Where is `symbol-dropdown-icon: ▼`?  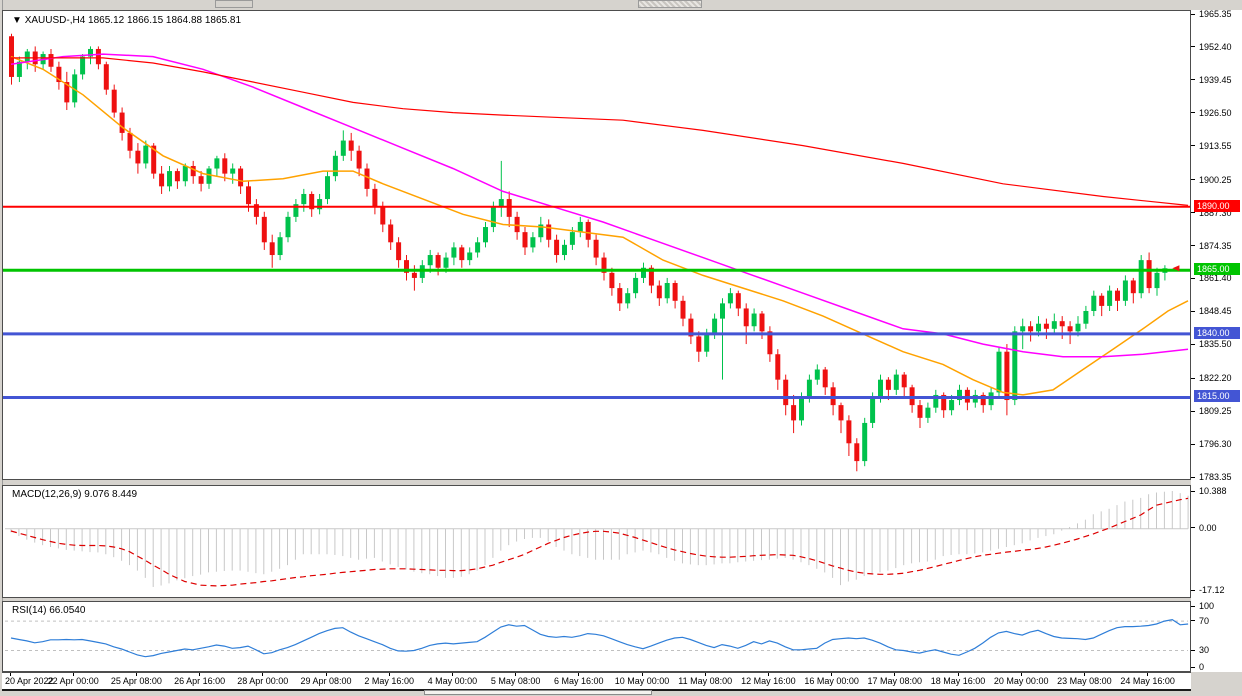 symbol-dropdown-icon: ▼ is located at coordinates (17, 20).